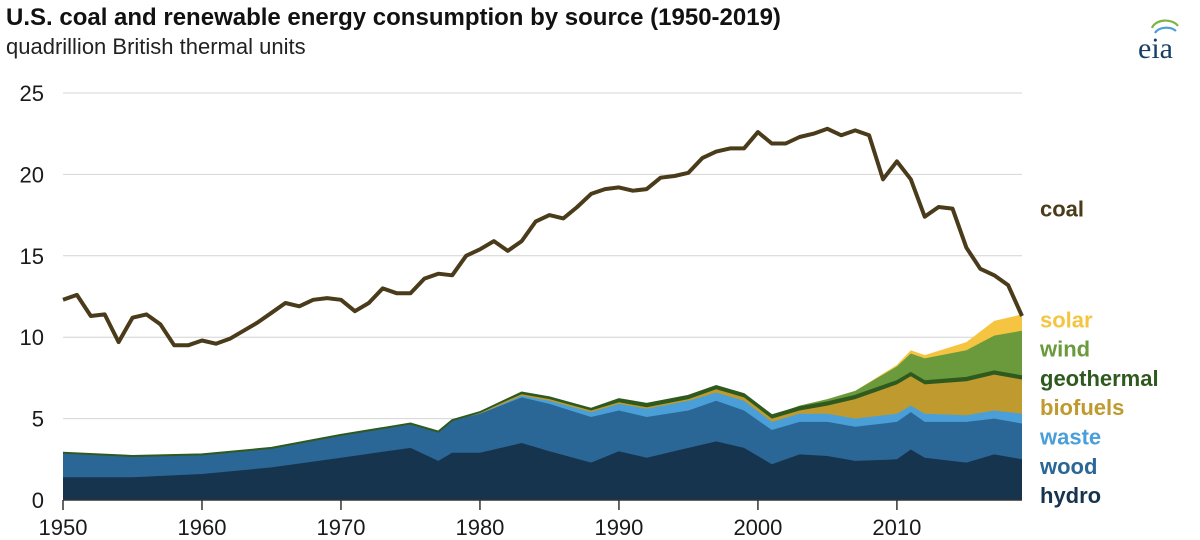  Describe the element at coordinates (618, 527) in the screenshot. I see `x-tick-label-1990: 1990` at that location.